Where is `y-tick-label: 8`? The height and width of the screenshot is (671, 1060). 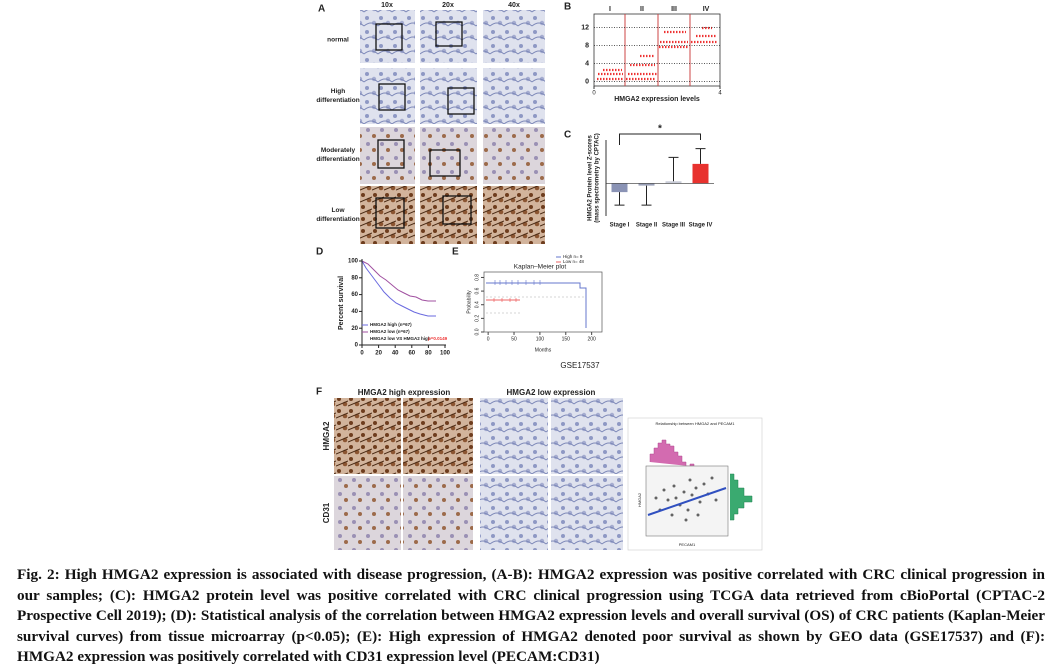 y-tick-label: 8 is located at coordinates (587, 45).